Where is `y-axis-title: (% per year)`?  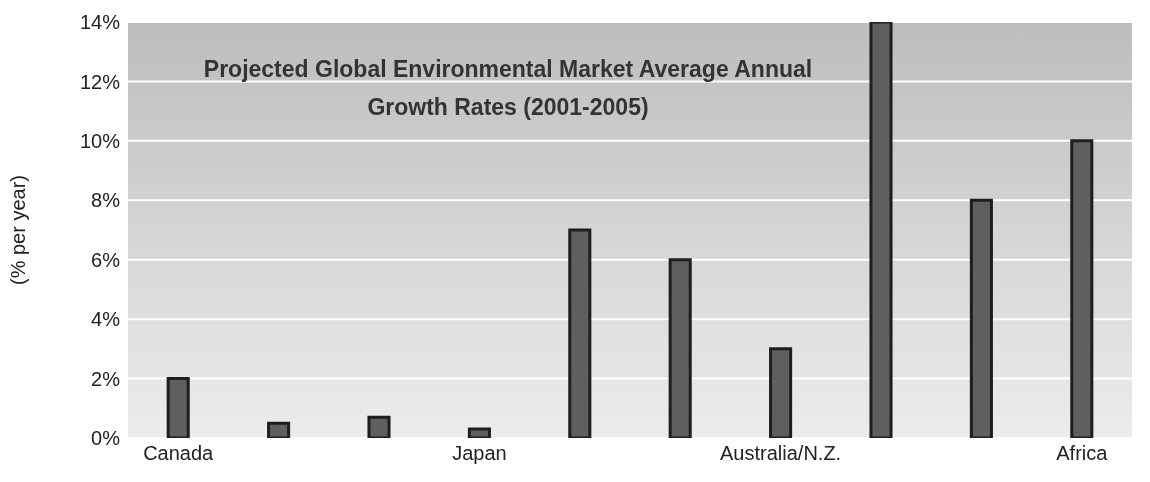
y-axis-title: (% per year) is located at coordinates (18, 230).